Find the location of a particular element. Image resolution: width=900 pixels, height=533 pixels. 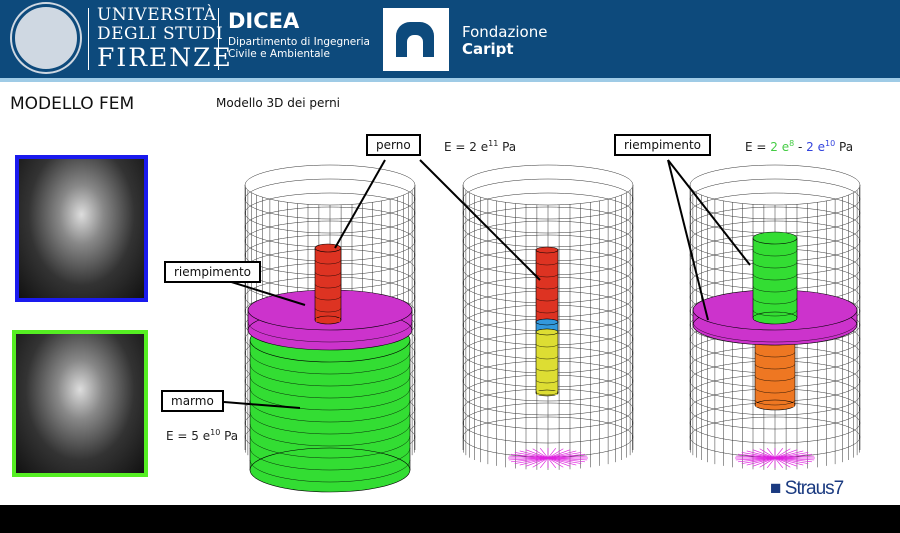

bottom-bar is located at coordinates (450, 519).